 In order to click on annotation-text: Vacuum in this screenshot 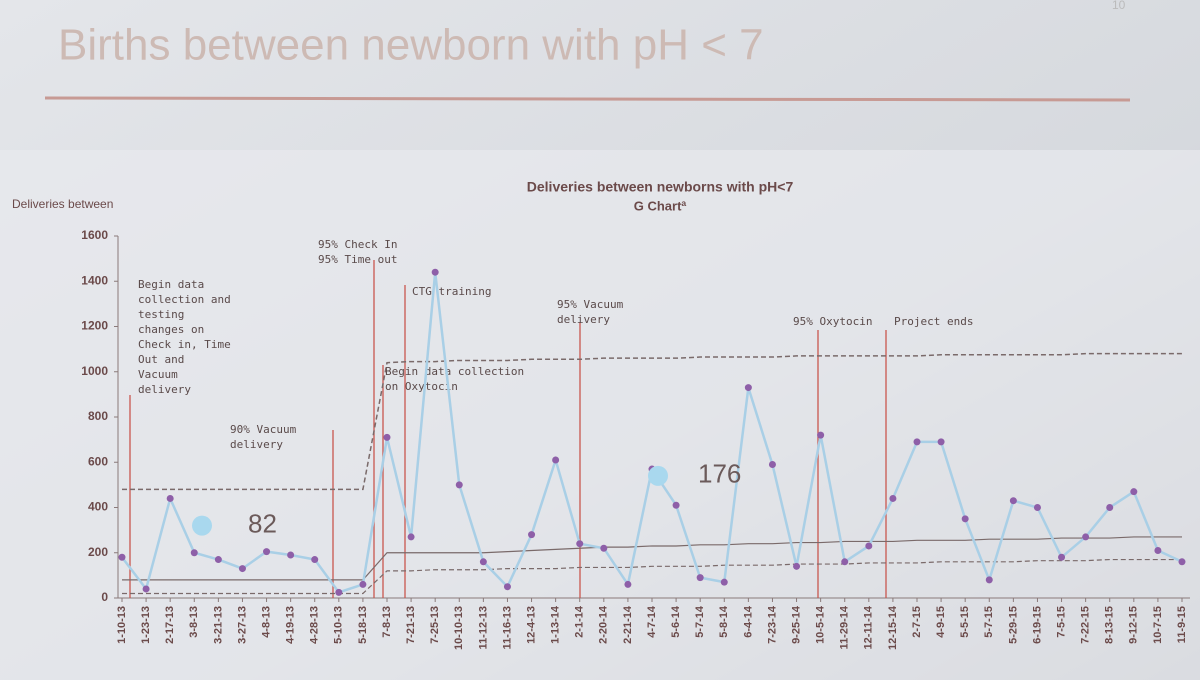, I will do `click(158, 374)`.